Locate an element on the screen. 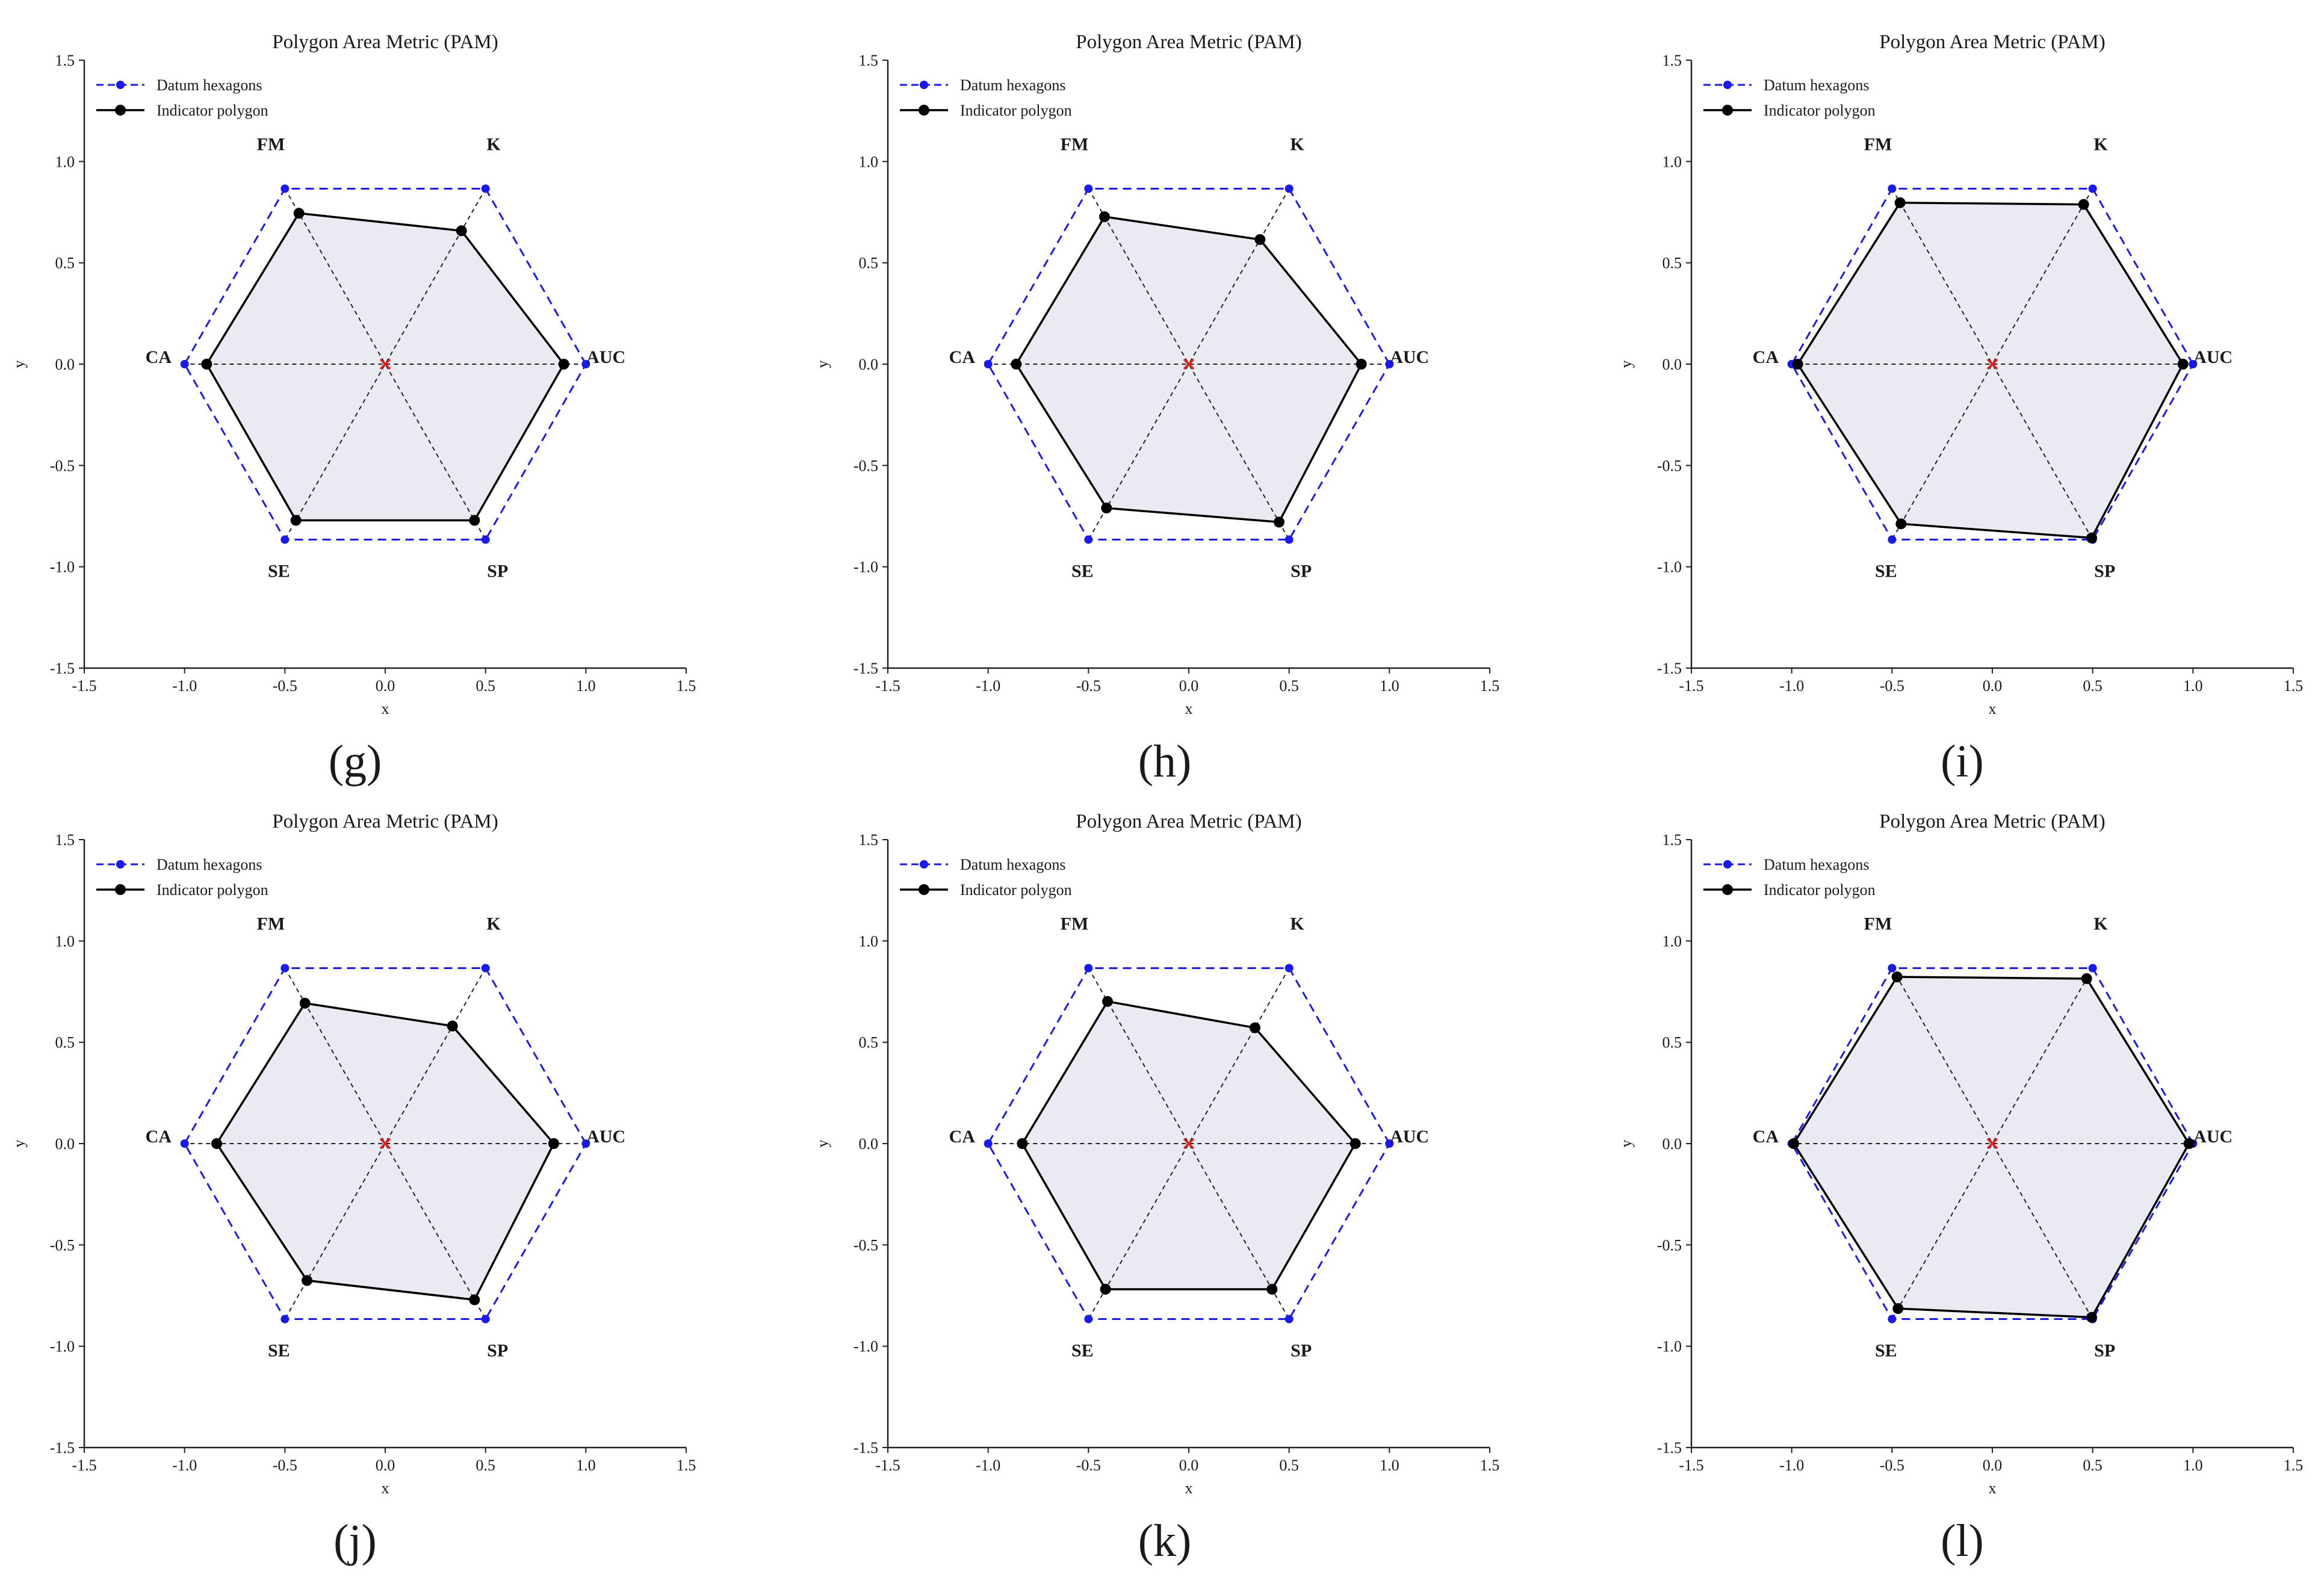 This screenshot has width=2324, height=1589. panel-label: (i) is located at coordinates (1962, 761).